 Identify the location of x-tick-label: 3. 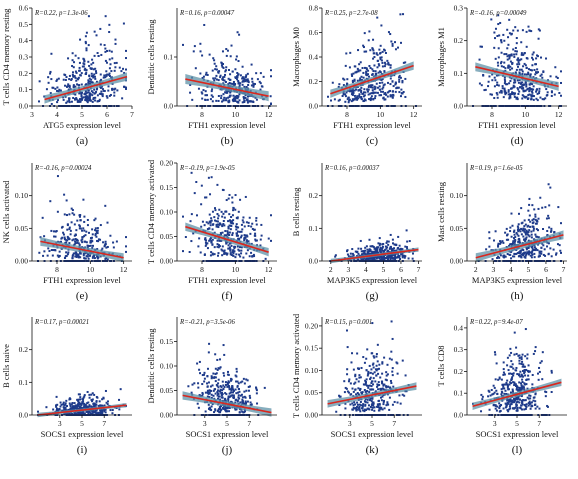
(348, 269).